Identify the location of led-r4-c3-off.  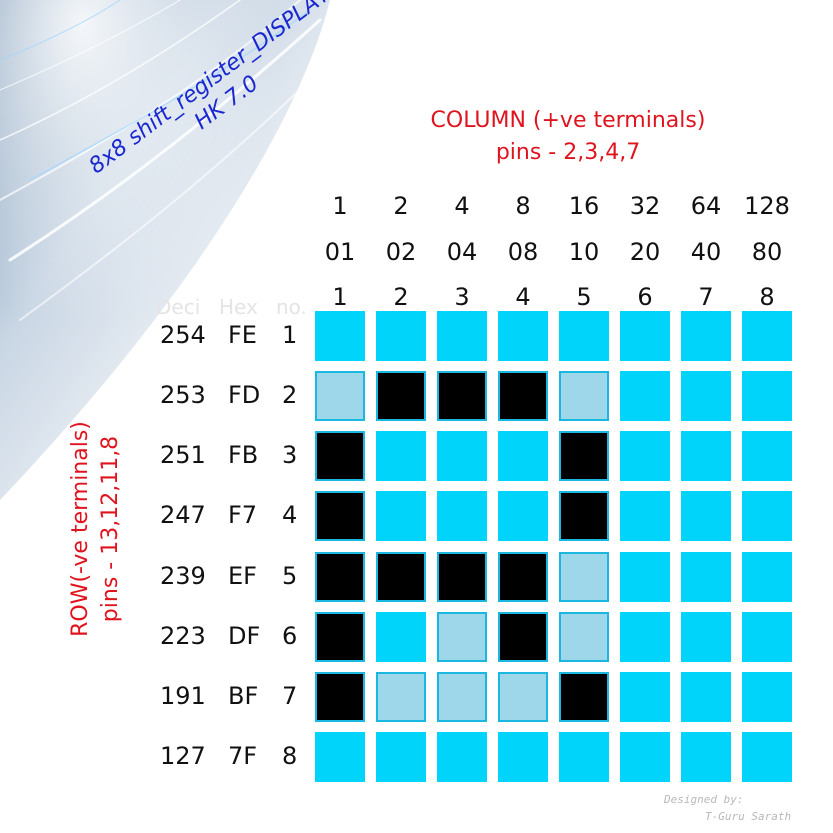
(462, 516).